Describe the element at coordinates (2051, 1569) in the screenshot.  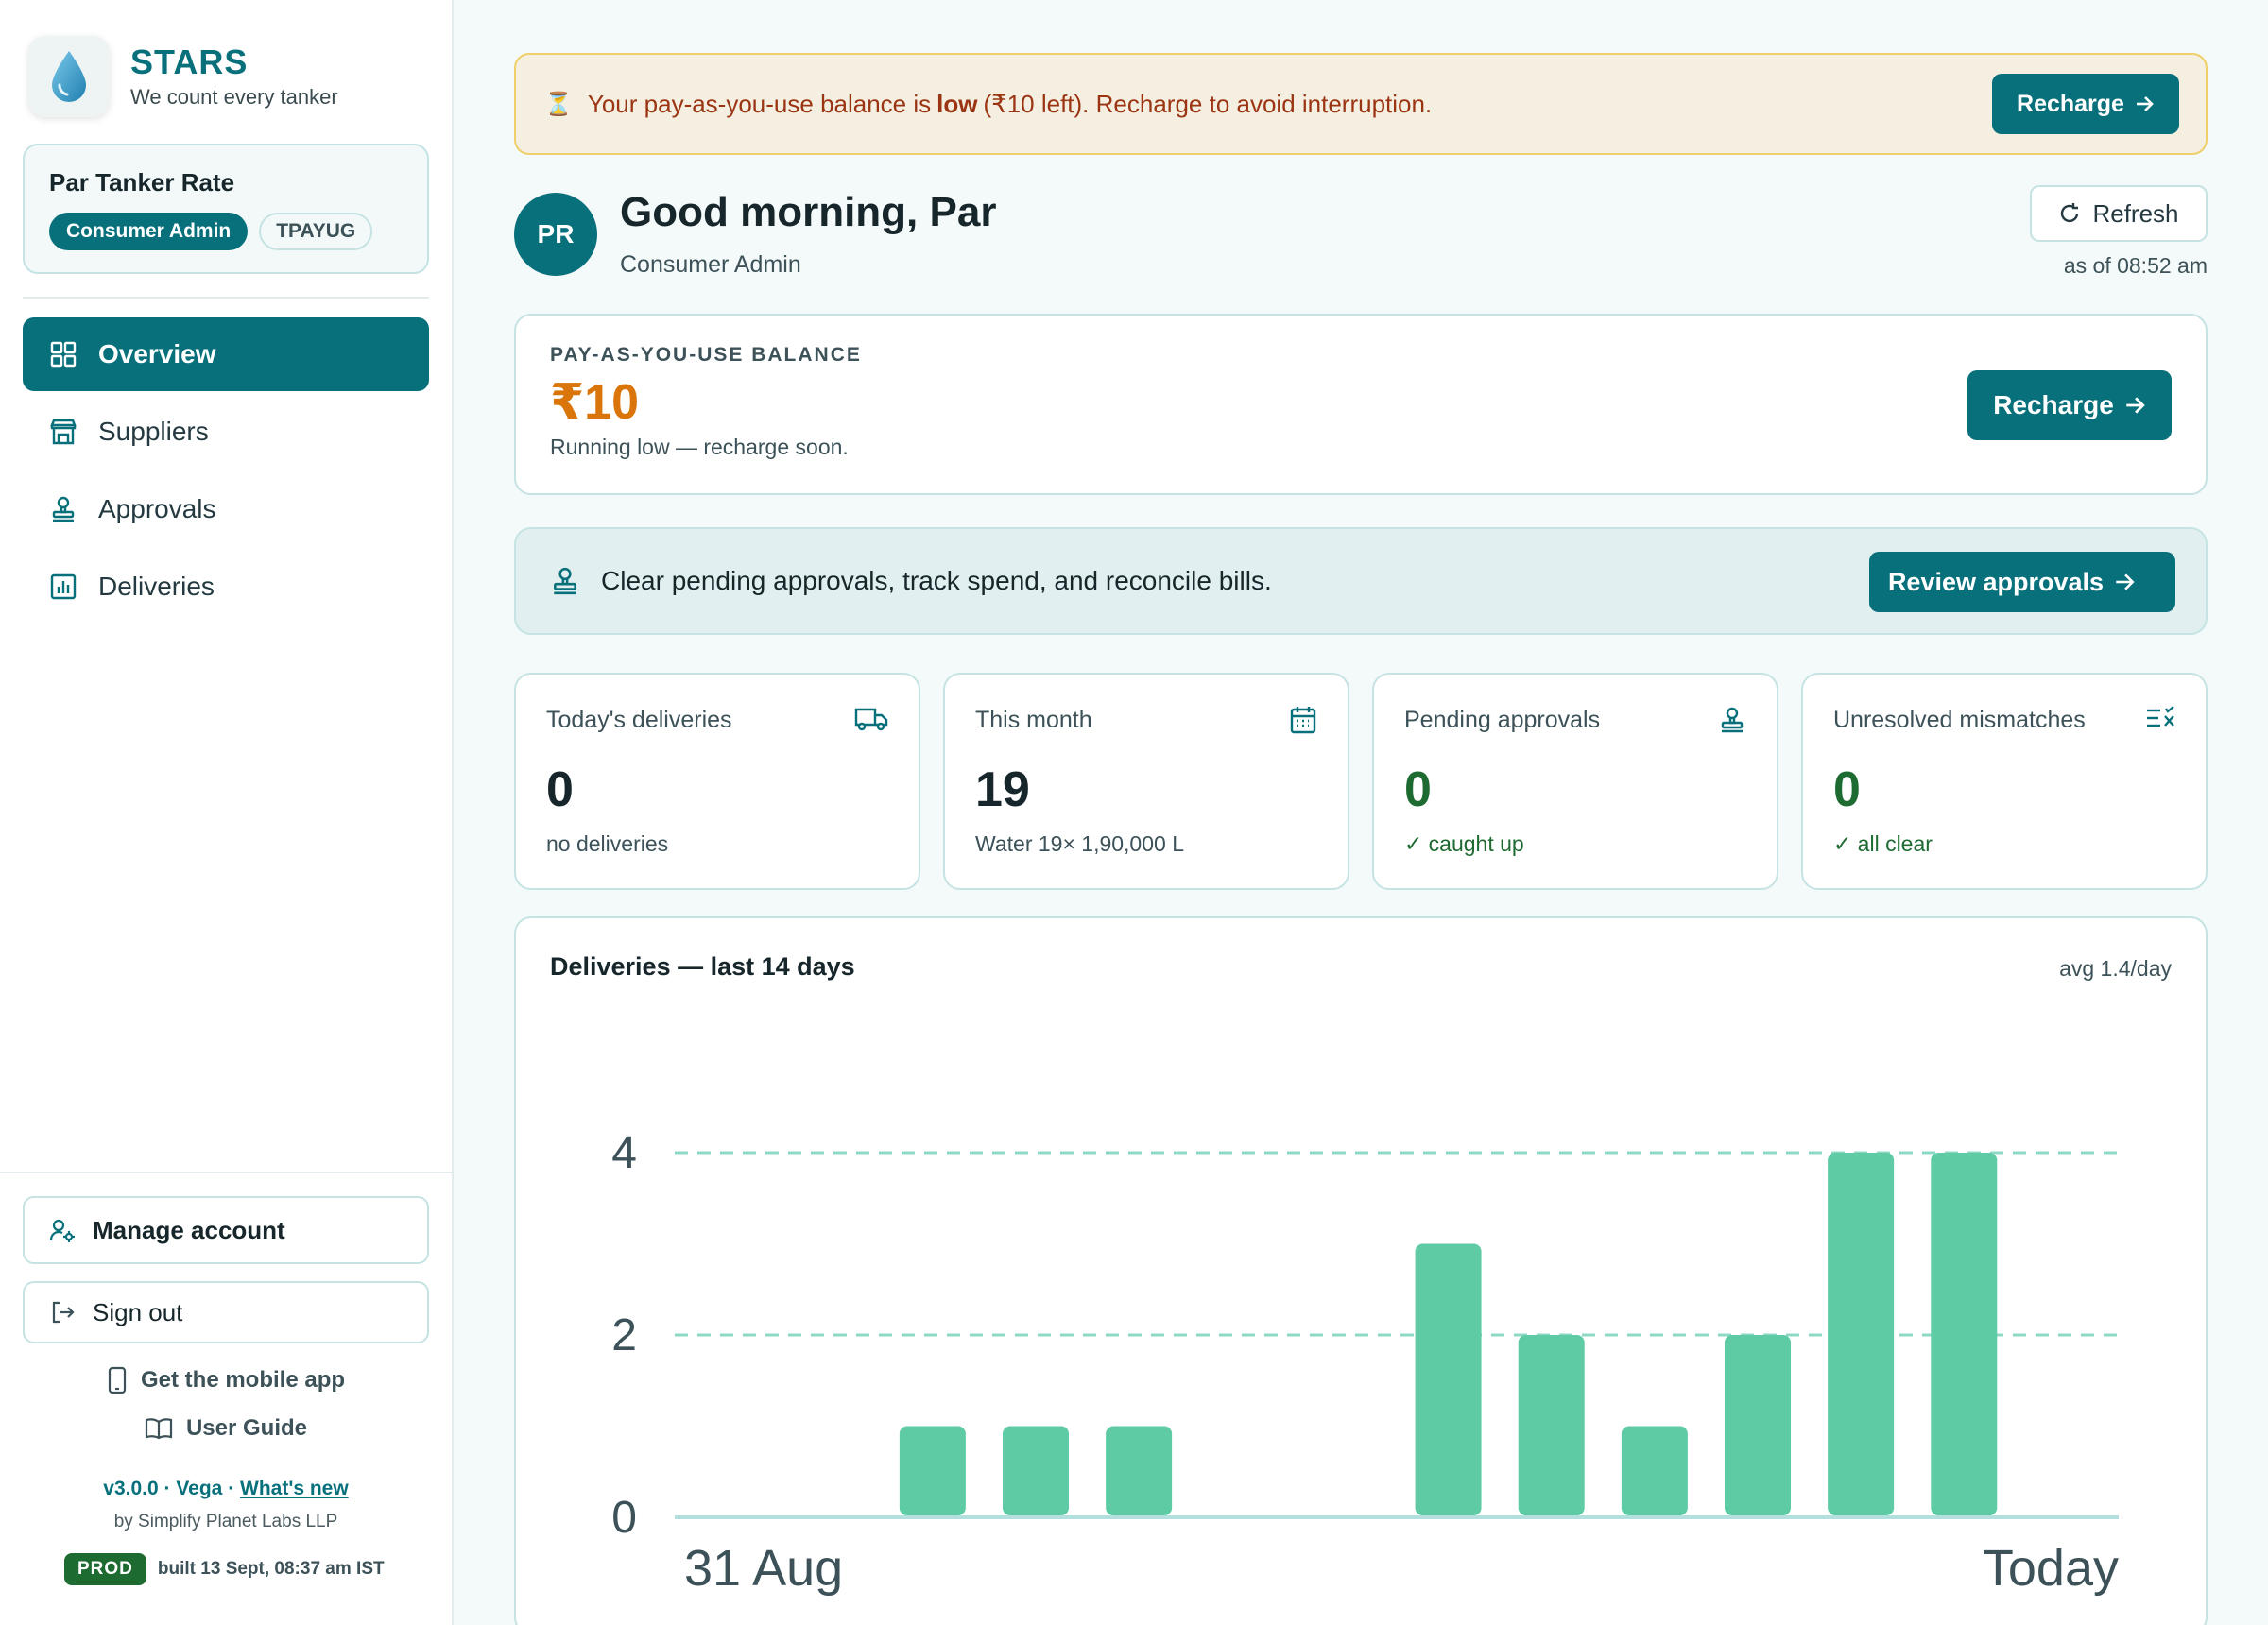
I see `x-tick-label: Today` at that location.